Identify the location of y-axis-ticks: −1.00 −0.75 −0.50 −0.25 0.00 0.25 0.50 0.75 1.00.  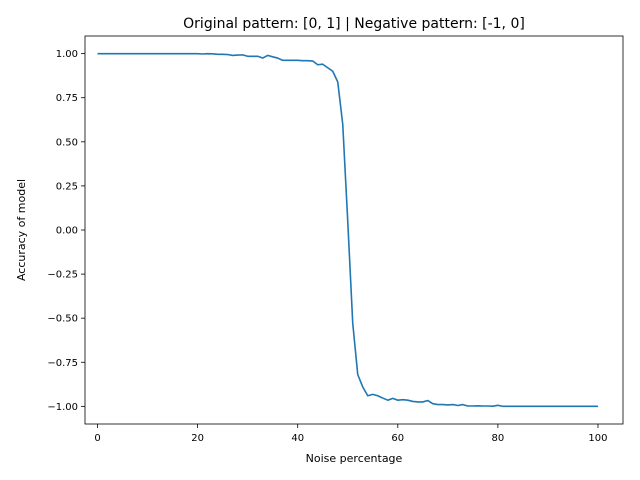
(66, 231).